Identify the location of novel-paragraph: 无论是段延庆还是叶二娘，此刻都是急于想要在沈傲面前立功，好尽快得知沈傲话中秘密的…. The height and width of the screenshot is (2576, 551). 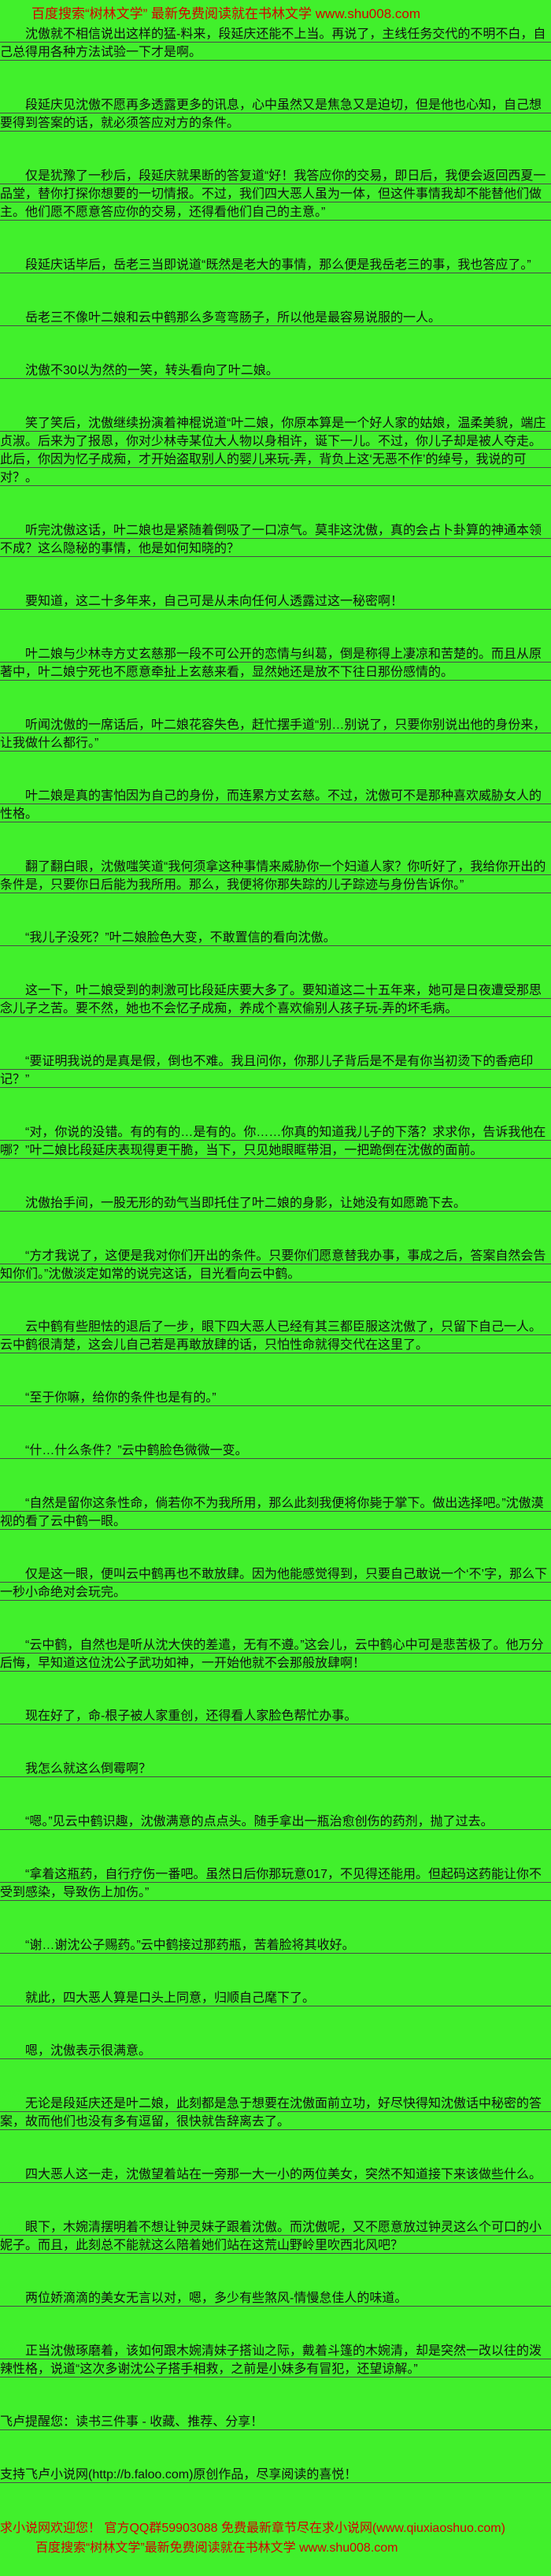
(275, 2113).